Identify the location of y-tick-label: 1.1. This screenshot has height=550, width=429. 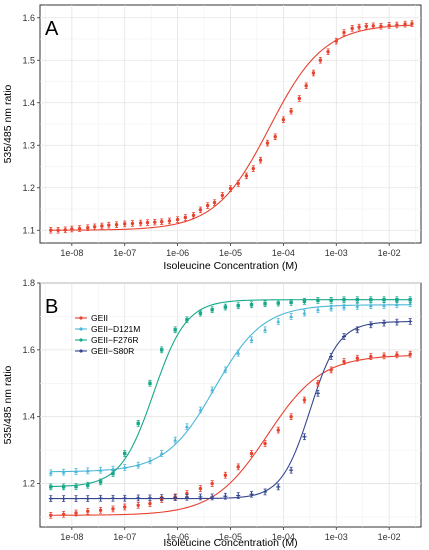
(28, 230).